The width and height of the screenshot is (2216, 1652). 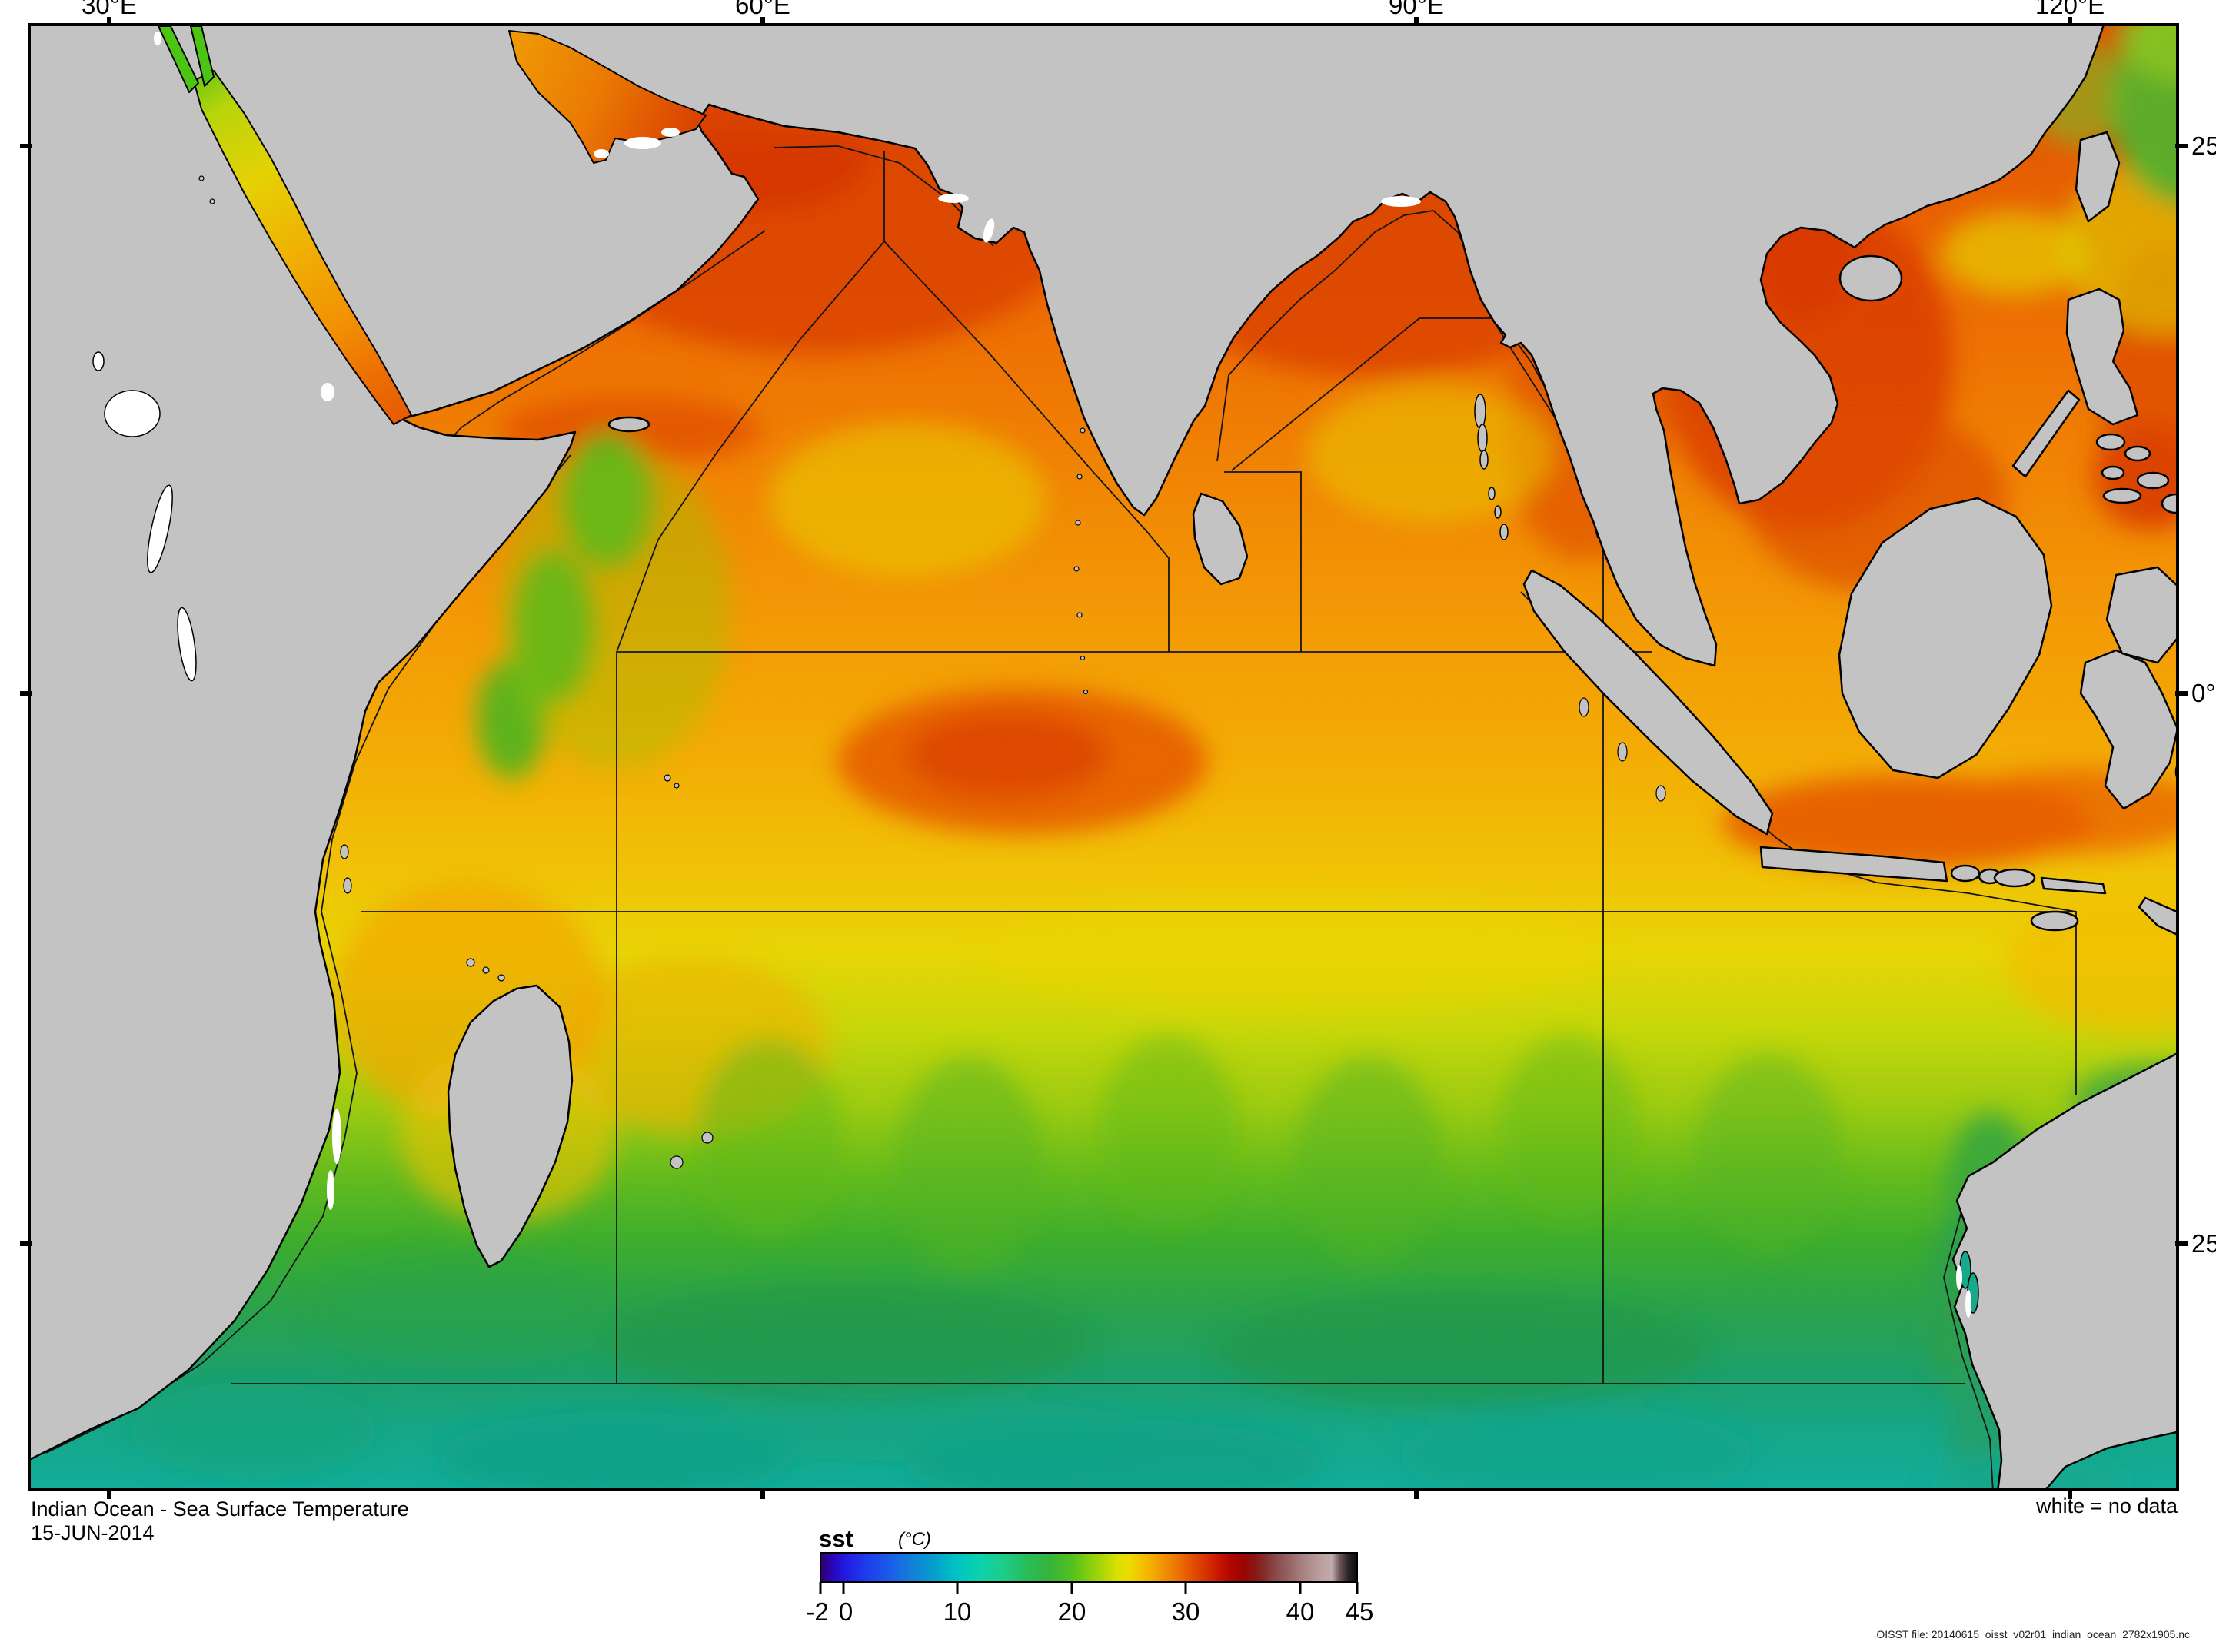 What do you see at coordinates (1093, 9) in the screenshot?
I see `longitude-axis: 30°E 60°E 90°E 120°E` at bounding box center [1093, 9].